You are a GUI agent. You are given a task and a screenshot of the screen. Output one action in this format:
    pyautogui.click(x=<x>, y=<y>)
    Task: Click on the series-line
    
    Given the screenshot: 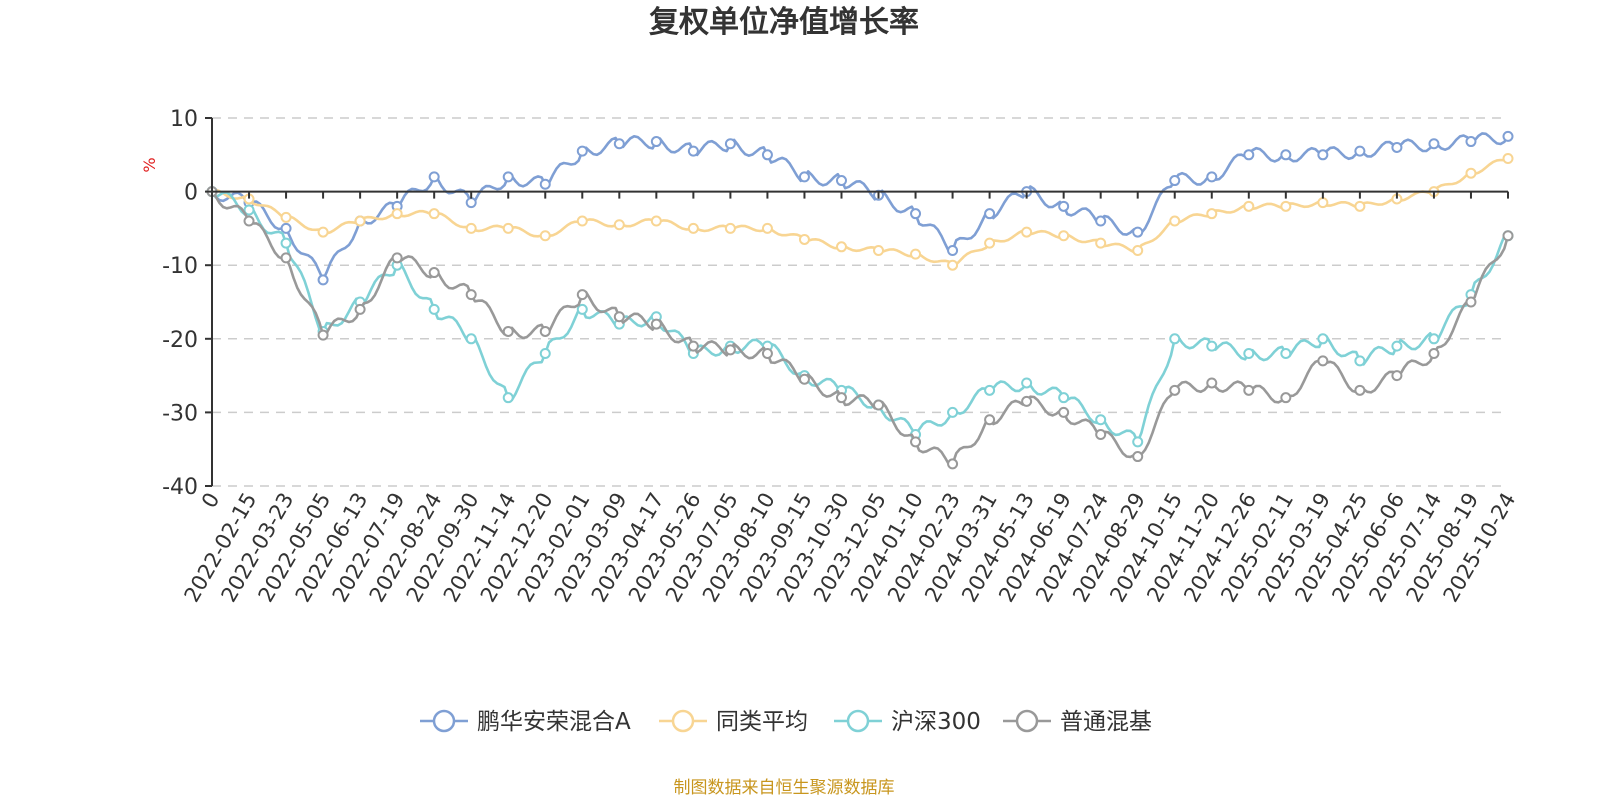 What is the action you would take?
    pyautogui.click(x=860, y=212)
    